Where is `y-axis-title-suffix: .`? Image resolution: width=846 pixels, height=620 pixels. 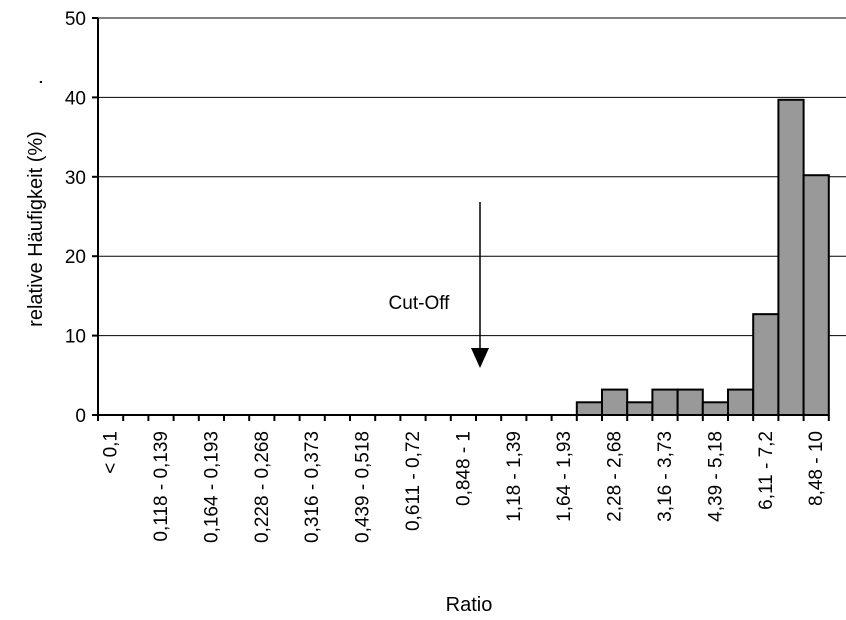
y-axis-title-suffix: . is located at coordinates (36, 82).